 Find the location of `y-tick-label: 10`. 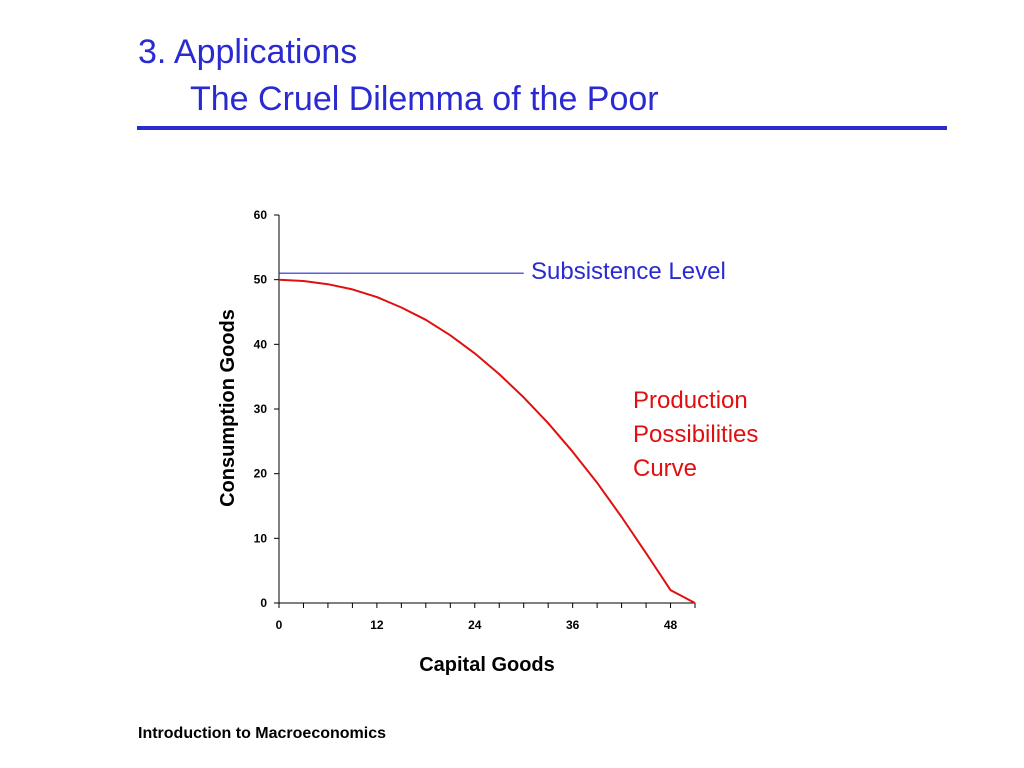

y-tick-label: 10 is located at coordinates (261, 538).